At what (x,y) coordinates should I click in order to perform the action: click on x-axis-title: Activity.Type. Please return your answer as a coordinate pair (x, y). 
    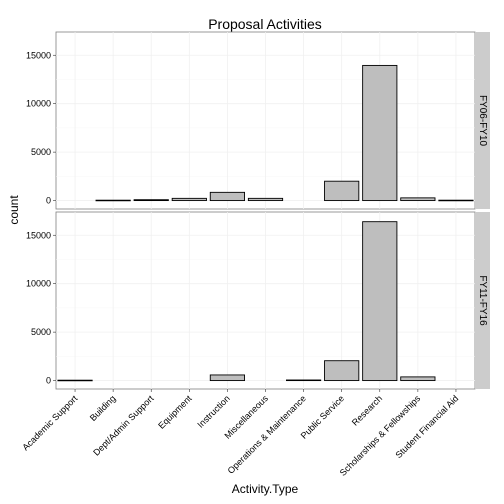
    Looking at the image, I should click on (265, 489).